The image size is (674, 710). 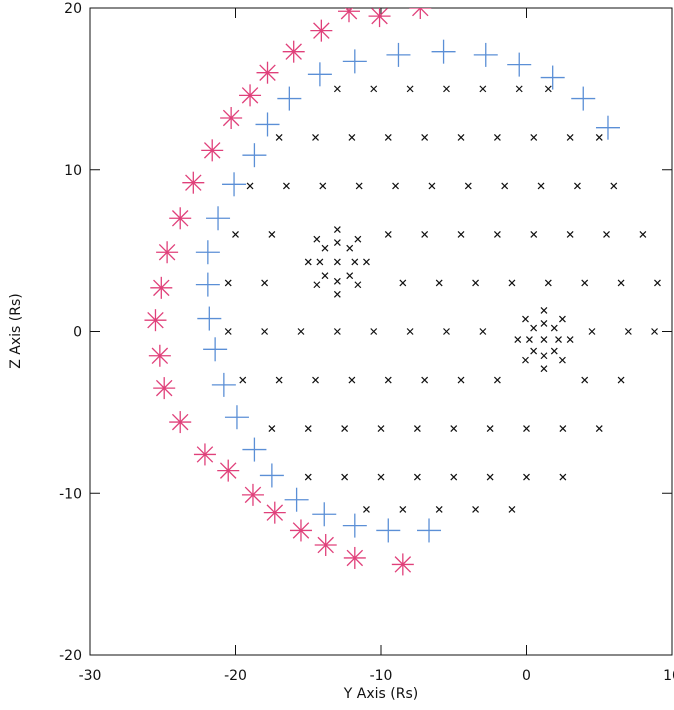 What do you see at coordinates (526, 676) in the screenshot?
I see `x-tick-label: 0` at bounding box center [526, 676].